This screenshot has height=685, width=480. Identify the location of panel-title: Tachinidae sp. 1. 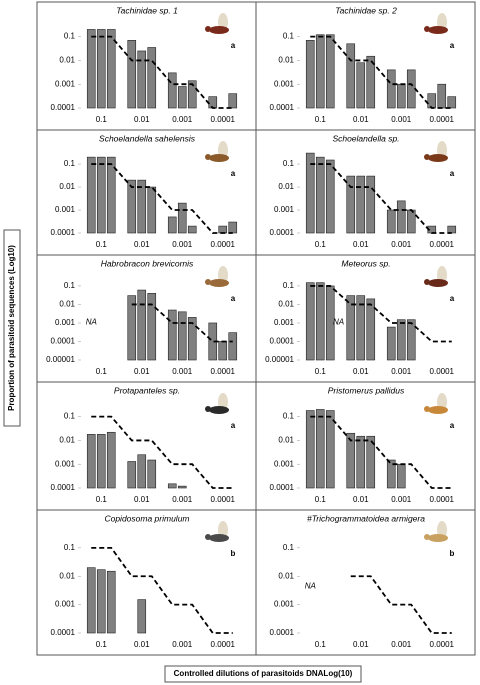
(147, 10).